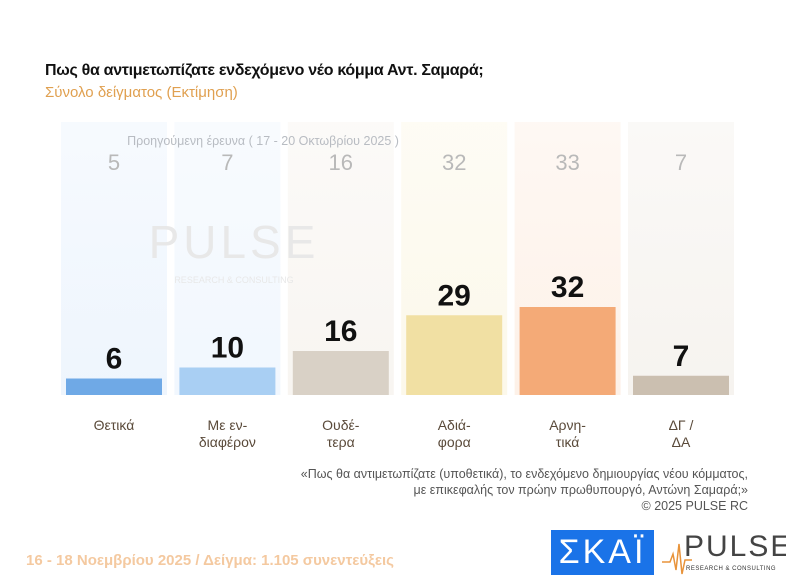 The image size is (786, 583). I want to click on bar-value-label: 7, so click(681, 356).